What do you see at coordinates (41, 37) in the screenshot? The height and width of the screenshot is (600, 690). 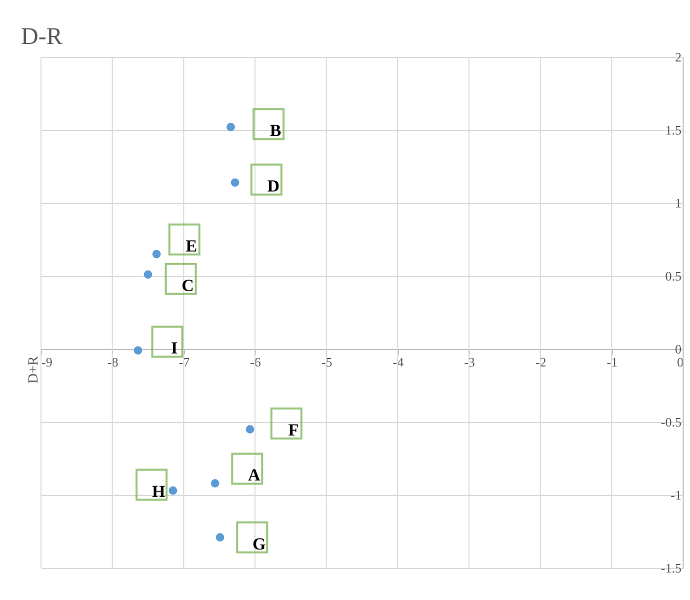 I see `chart-title: D-R` at bounding box center [41, 37].